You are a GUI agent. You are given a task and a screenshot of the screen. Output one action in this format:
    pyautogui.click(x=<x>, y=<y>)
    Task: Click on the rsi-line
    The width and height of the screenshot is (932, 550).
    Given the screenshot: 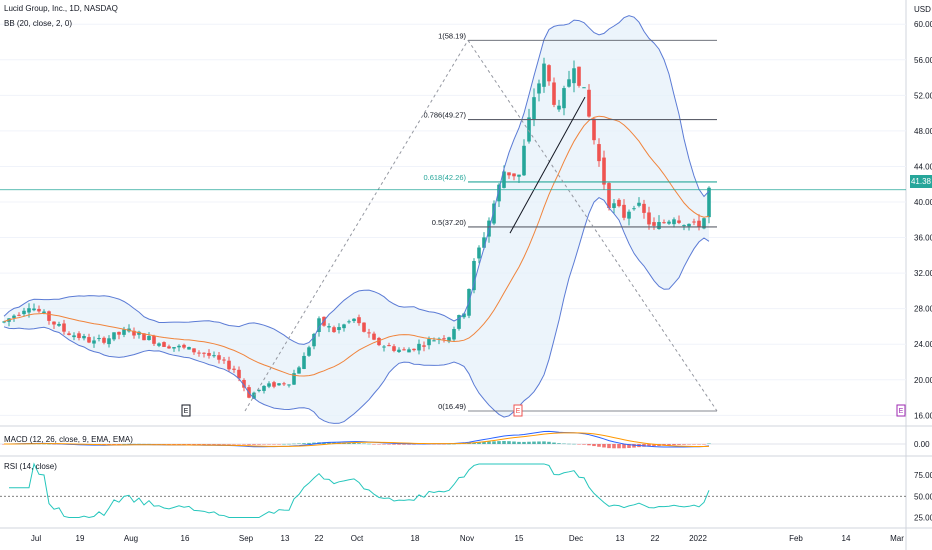 What is the action you would take?
    pyautogui.click(x=359, y=490)
    